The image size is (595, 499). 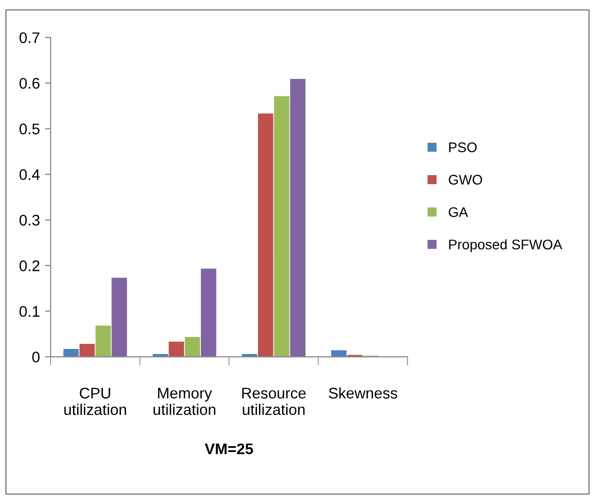 What do you see at coordinates (30, 83) in the screenshot?
I see `y-tick-label: 0.6` at bounding box center [30, 83].